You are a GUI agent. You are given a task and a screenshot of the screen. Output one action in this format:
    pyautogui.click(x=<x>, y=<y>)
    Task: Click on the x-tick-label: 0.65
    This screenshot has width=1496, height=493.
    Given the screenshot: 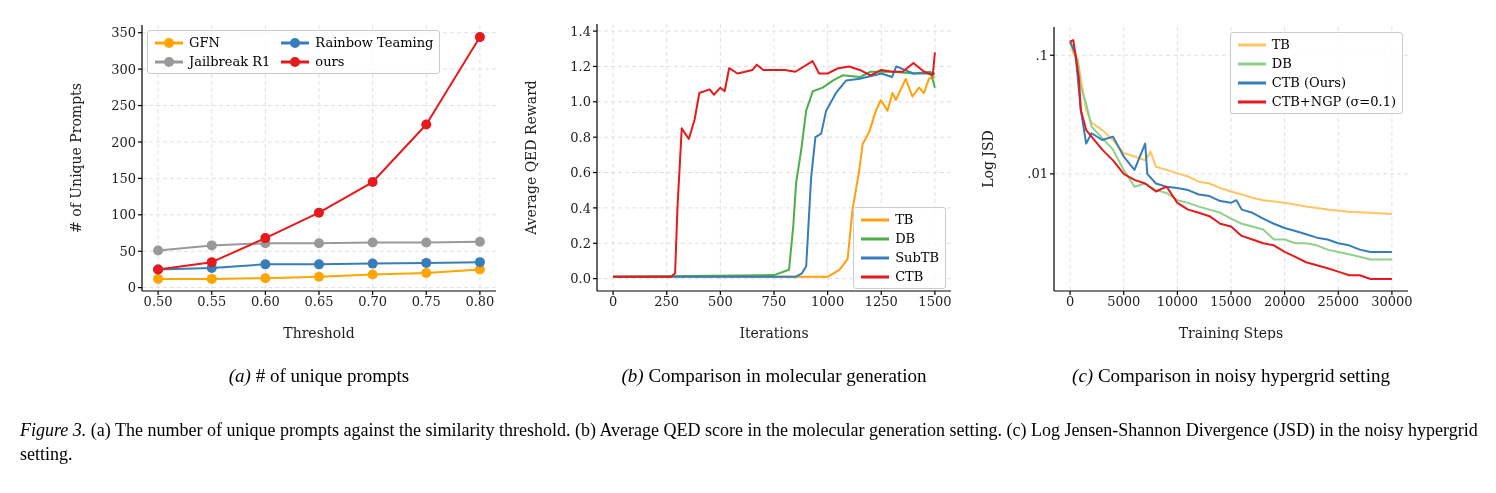 What is the action you would take?
    pyautogui.click(x=319, y=302)
    